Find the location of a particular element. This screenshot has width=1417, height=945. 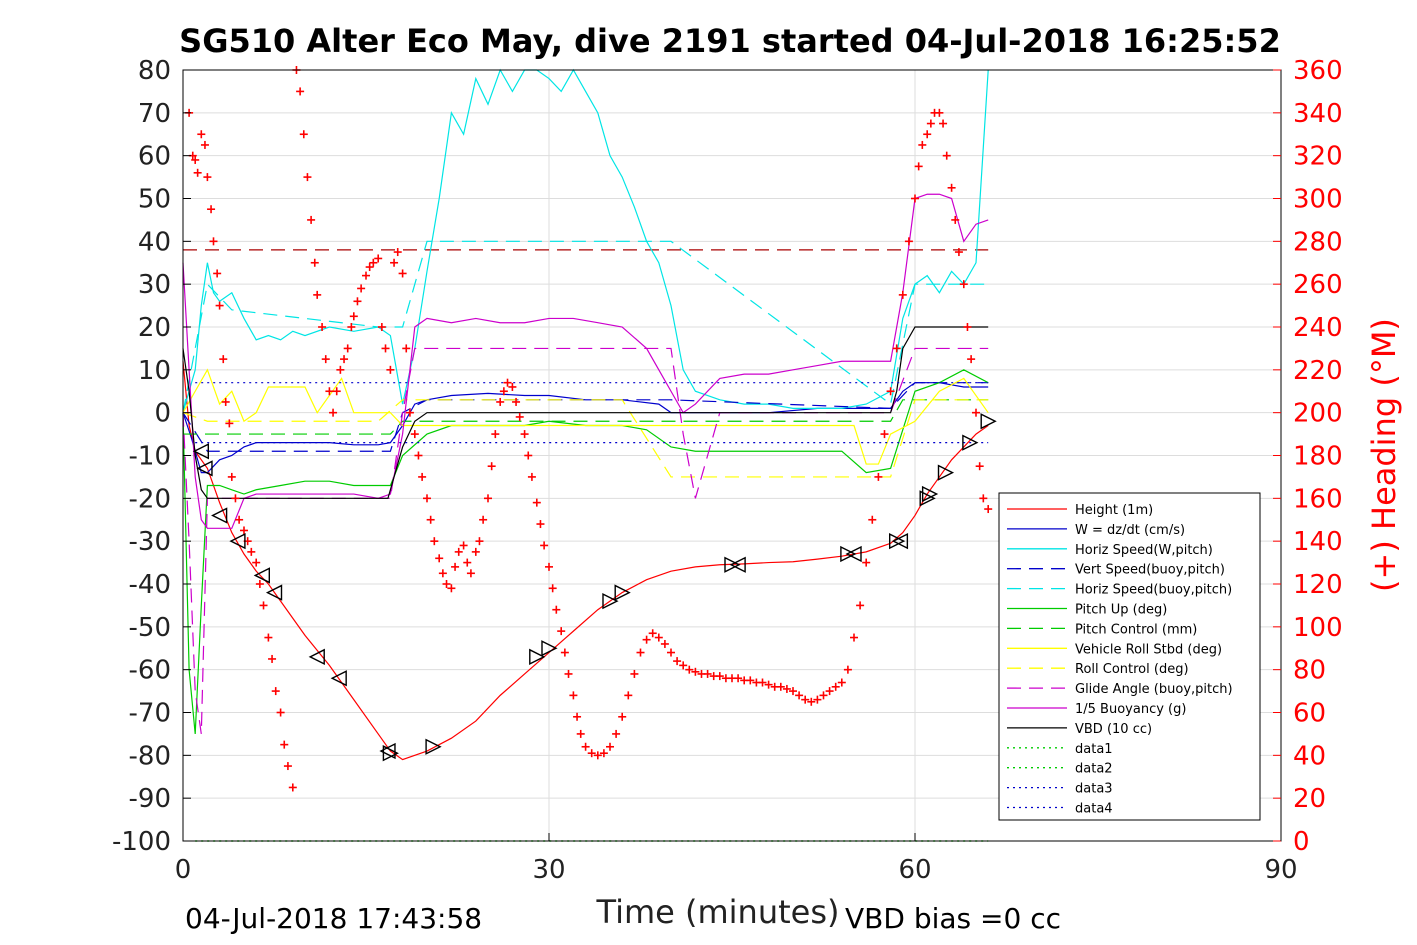

legend-label: data2 is located at coordinates (1094, 769).